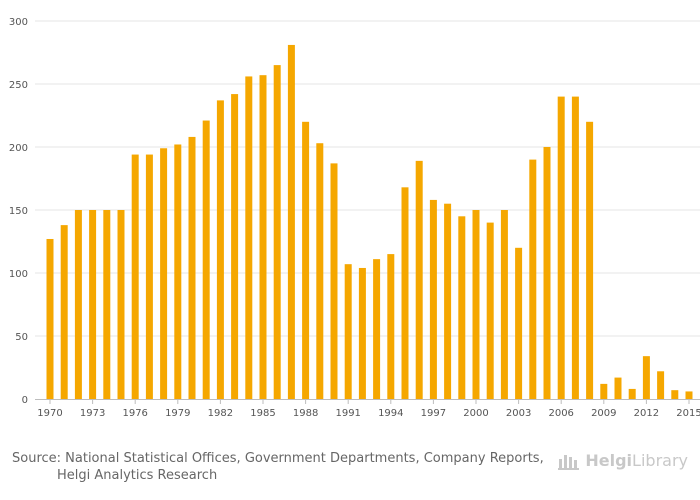 The width and height of the screenshot is (700, 500). Describe the element at coordinates (18, 22) in the screenshot. I see `y-tick-label: 300` at that location.